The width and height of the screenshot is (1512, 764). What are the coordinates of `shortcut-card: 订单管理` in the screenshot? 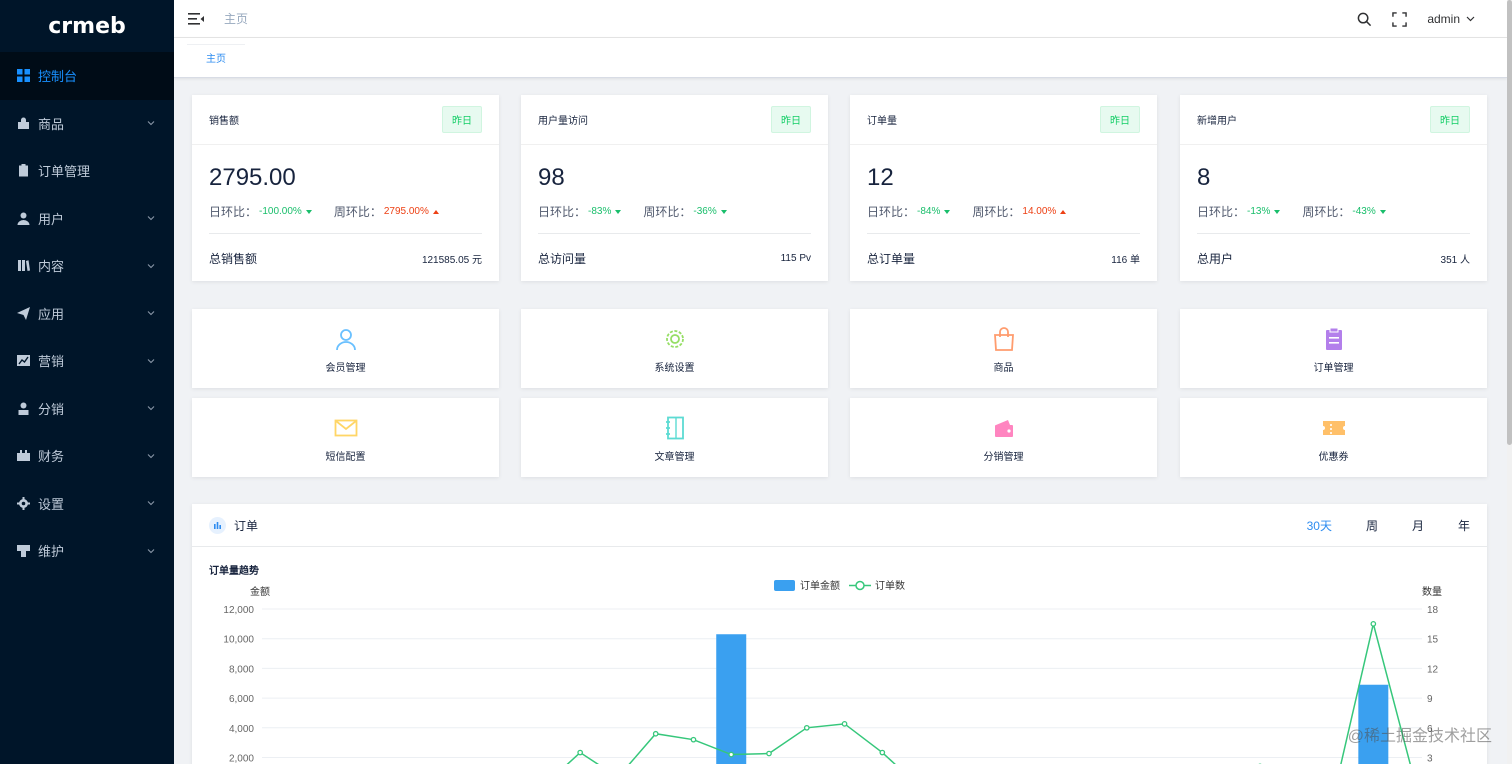 It's located at (1333, 348).